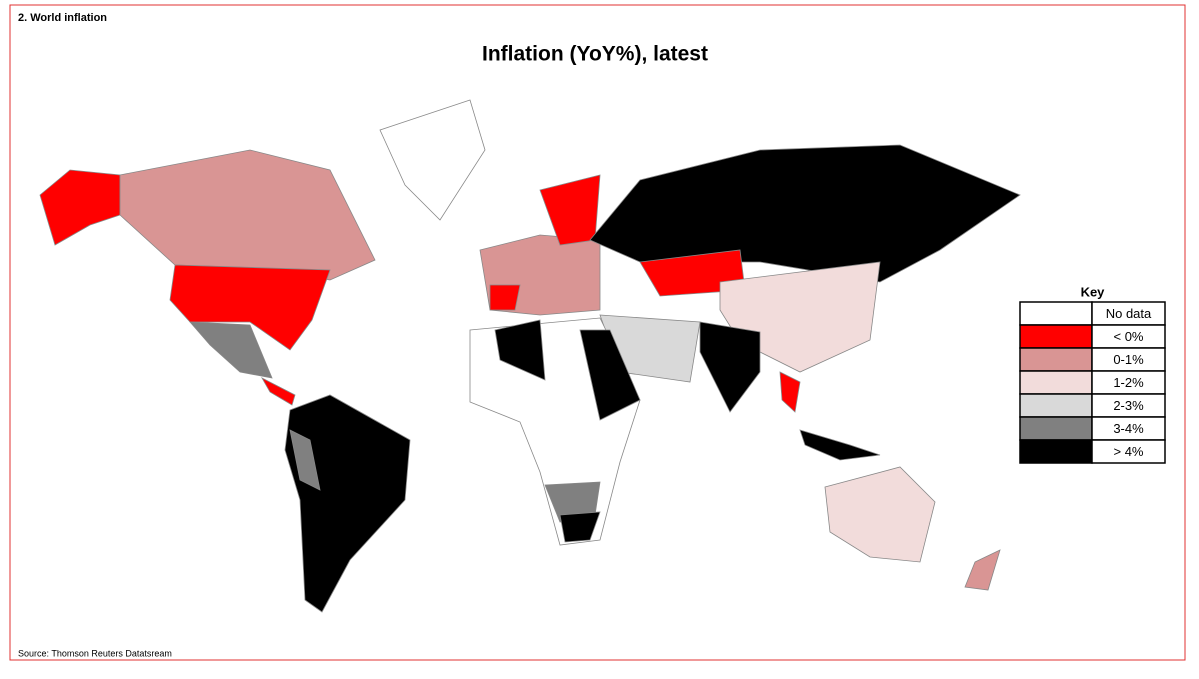  What do you see at coordinates (231, 350) in the screenshot?
I see `mexico` at bounding box center [231, 350].